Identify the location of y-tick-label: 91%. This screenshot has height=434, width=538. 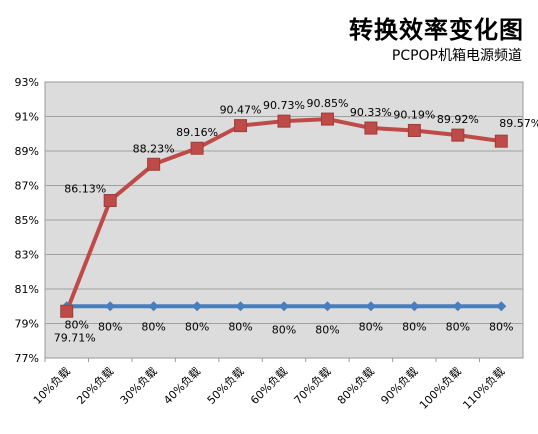
(27, 117).